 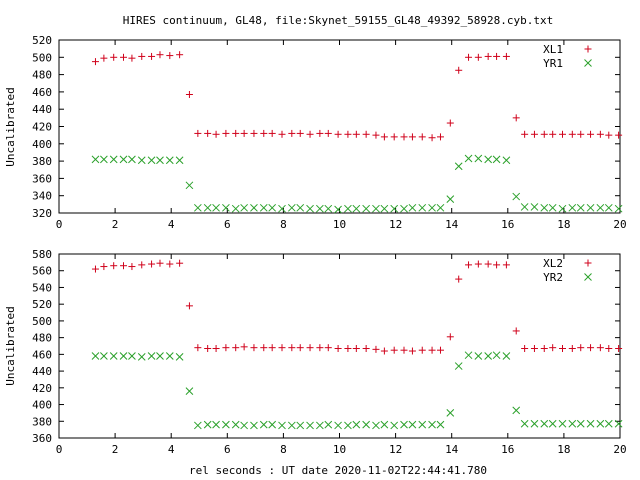 I want to click on y-tick-label: 460, so click(x=42, y=92).